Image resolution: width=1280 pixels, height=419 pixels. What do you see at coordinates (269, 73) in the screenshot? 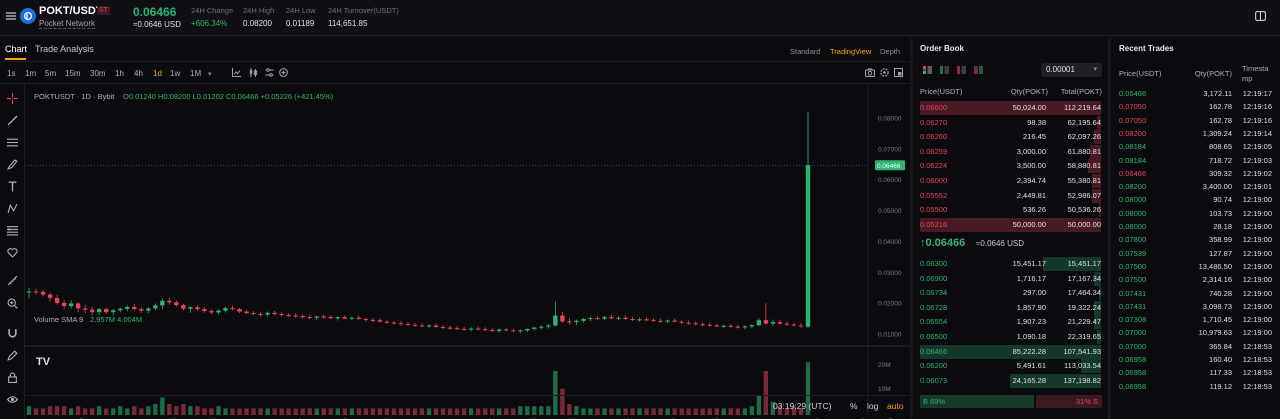
I see `studies-icon` at bounding box center [269, 73].